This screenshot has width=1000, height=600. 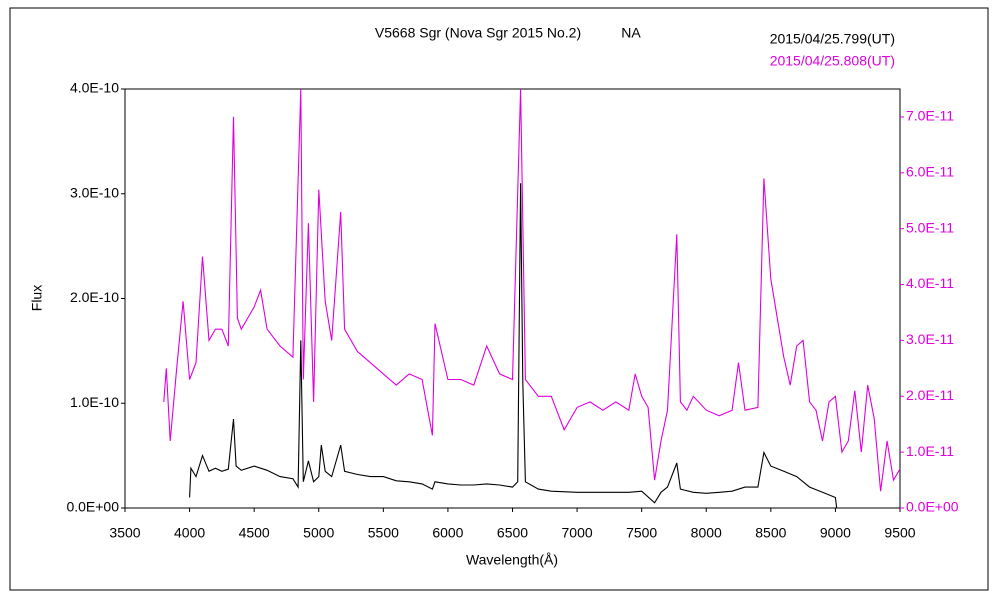 I want to click on y-axis-label: Flux, so click(x=37, y=298).